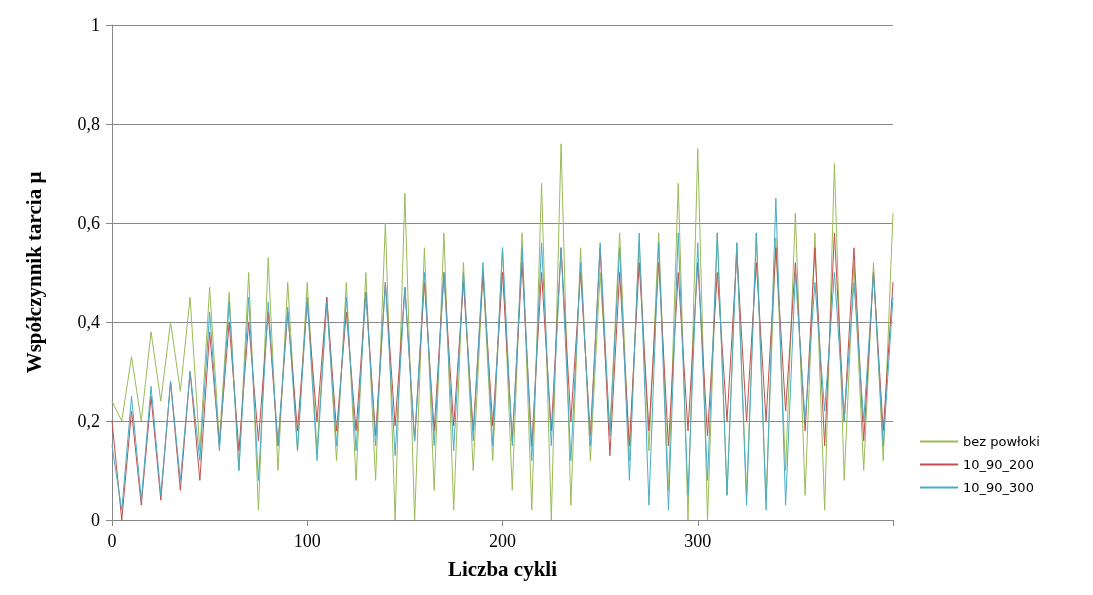 The height and width of the screenshot is (595, 1093). Describe the element at coordinates (112, 541) in the screenshot. I see `x-tick-label: 0` at that location.